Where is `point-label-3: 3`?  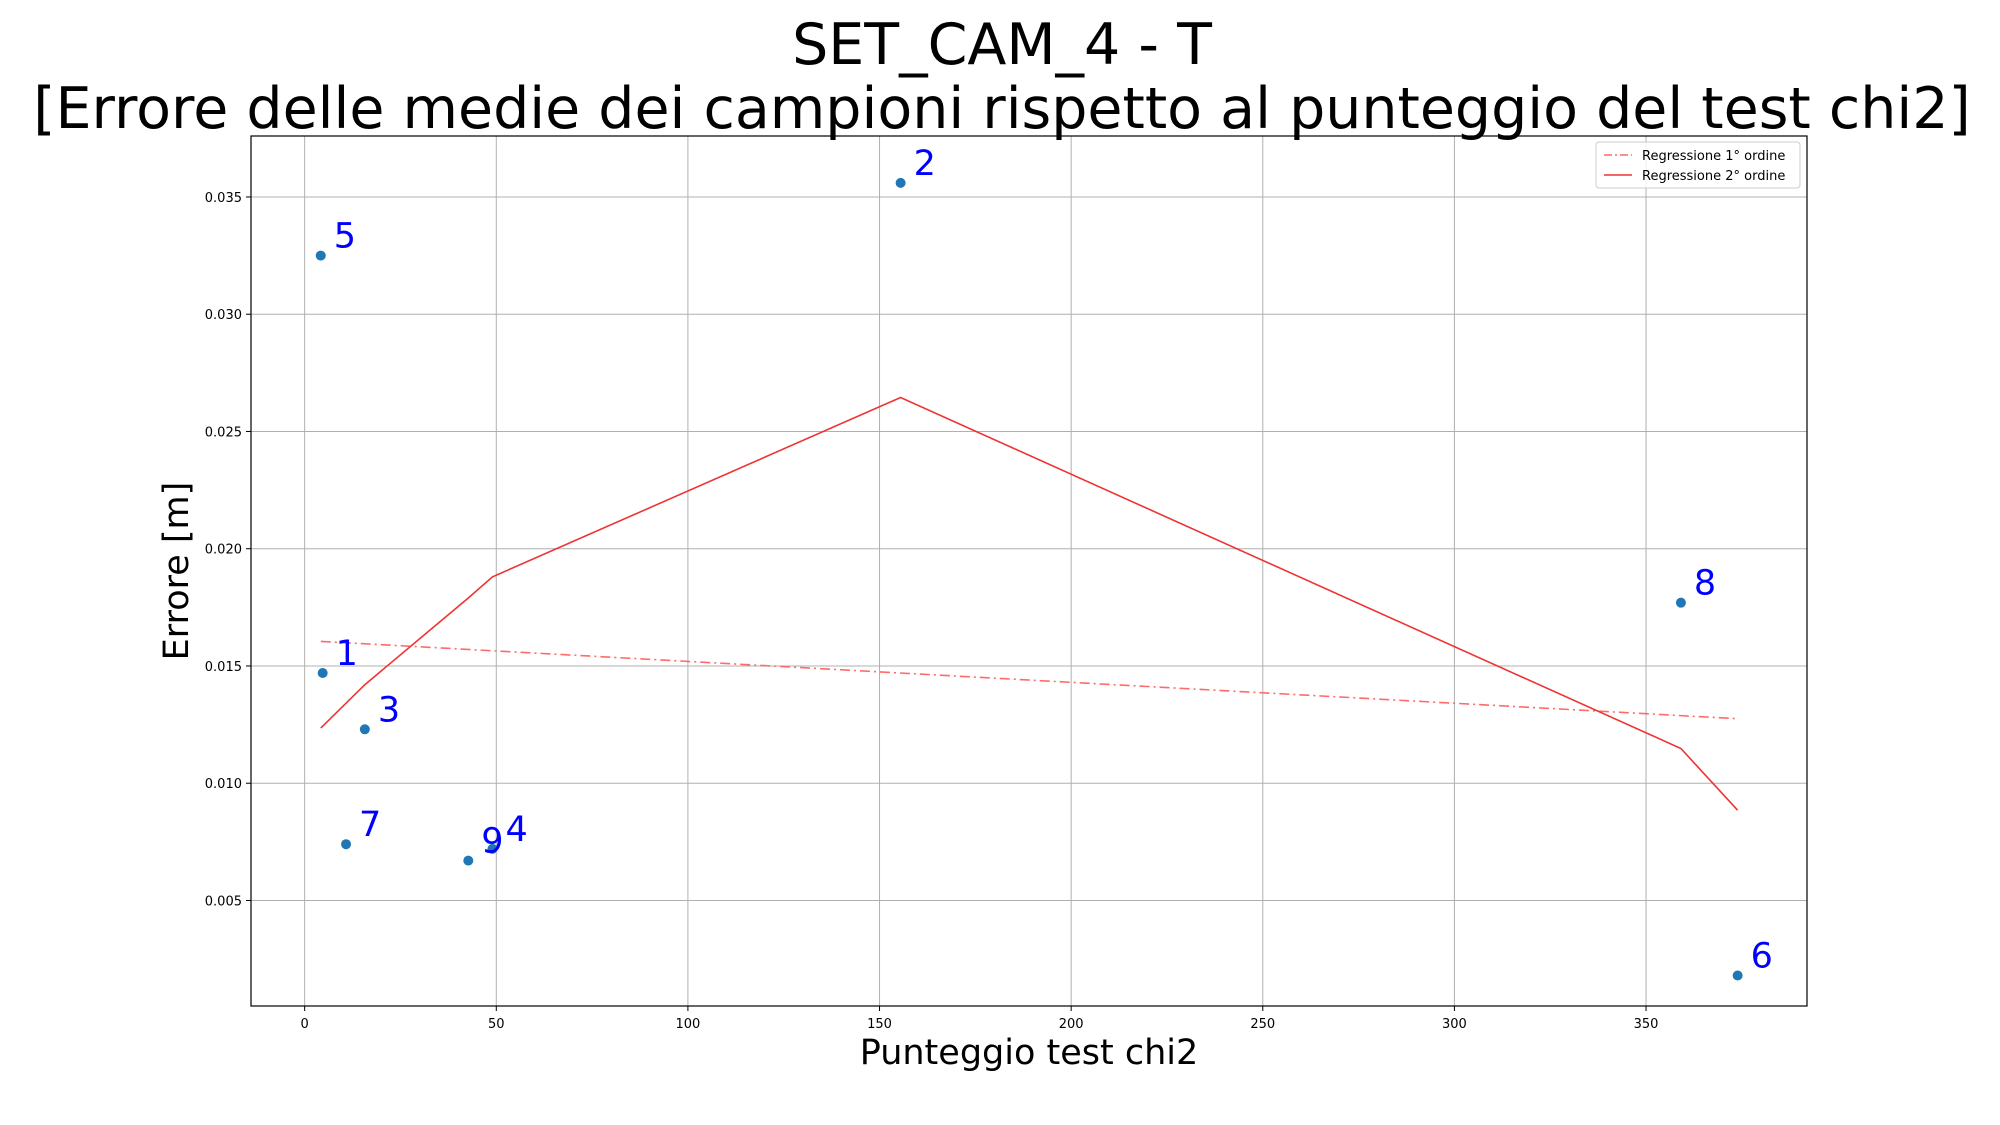
point-label-3: 3 is located at coordinates (389, 710).